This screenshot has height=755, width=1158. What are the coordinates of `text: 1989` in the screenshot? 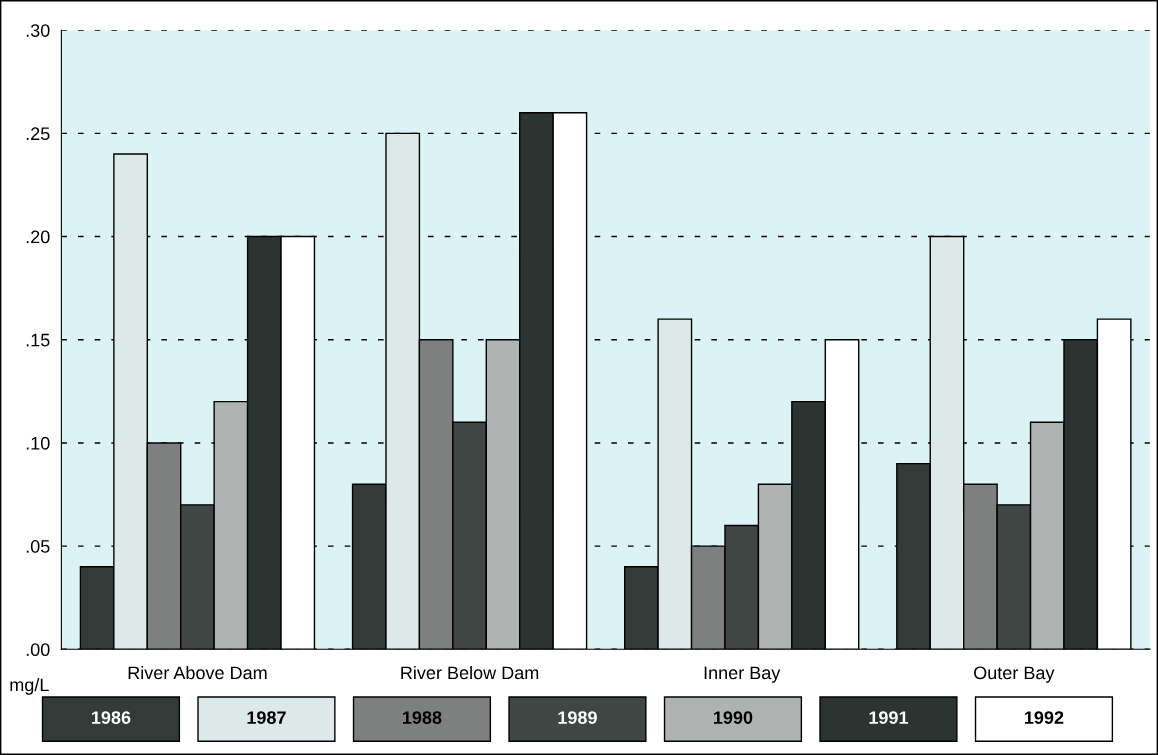 It's located at (577, 717).